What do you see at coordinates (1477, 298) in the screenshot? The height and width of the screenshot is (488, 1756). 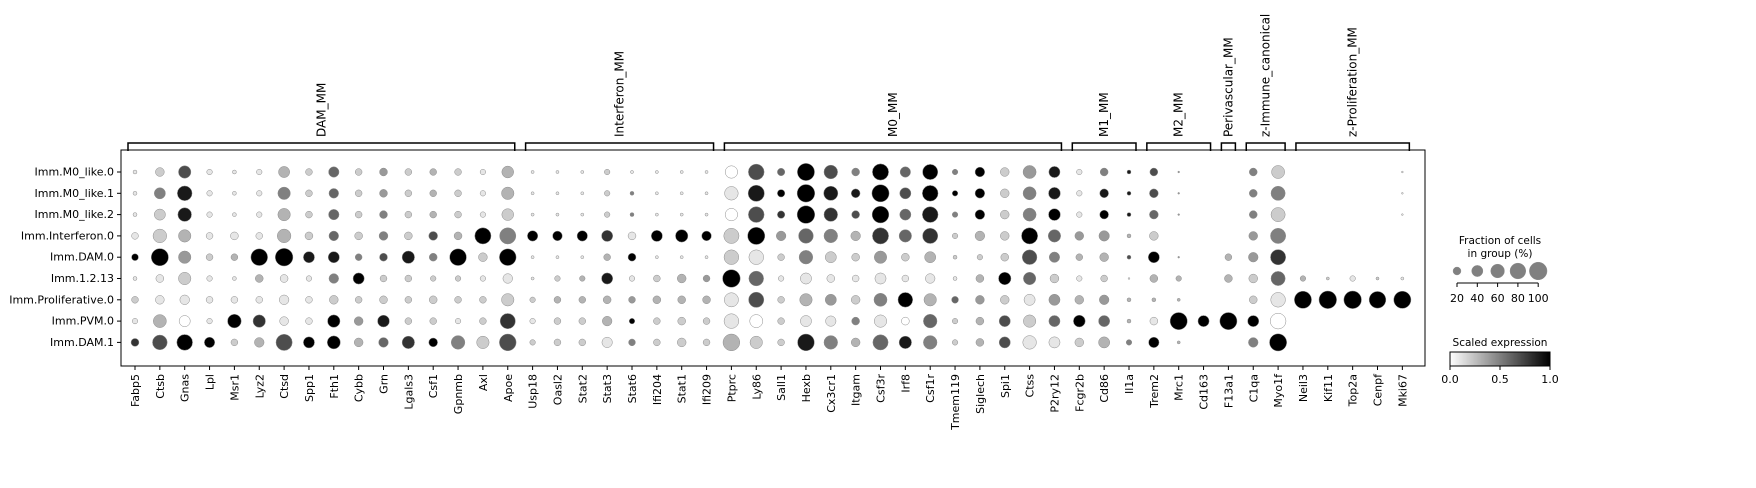 I see `size-legend-tick-label: 40` at bounding box center [1477, 298].